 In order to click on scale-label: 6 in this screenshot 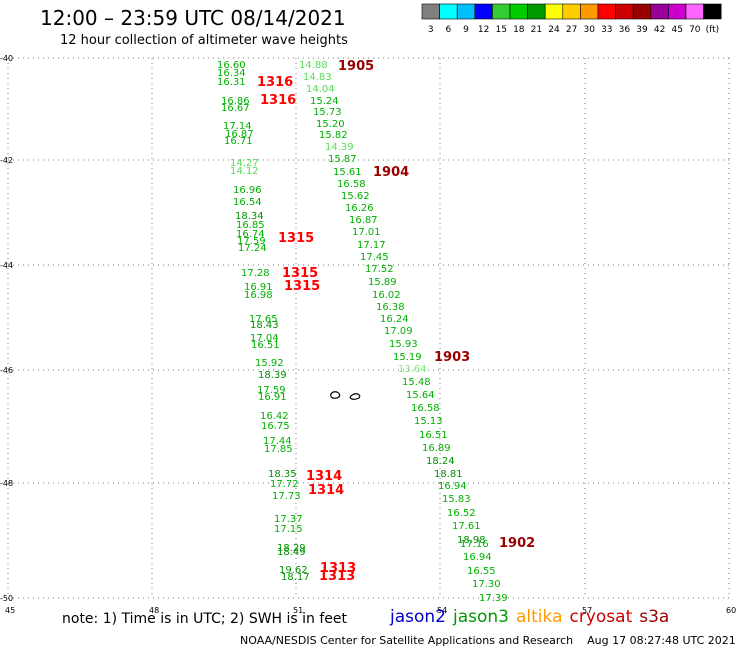, I will do `click(449, 30)`.